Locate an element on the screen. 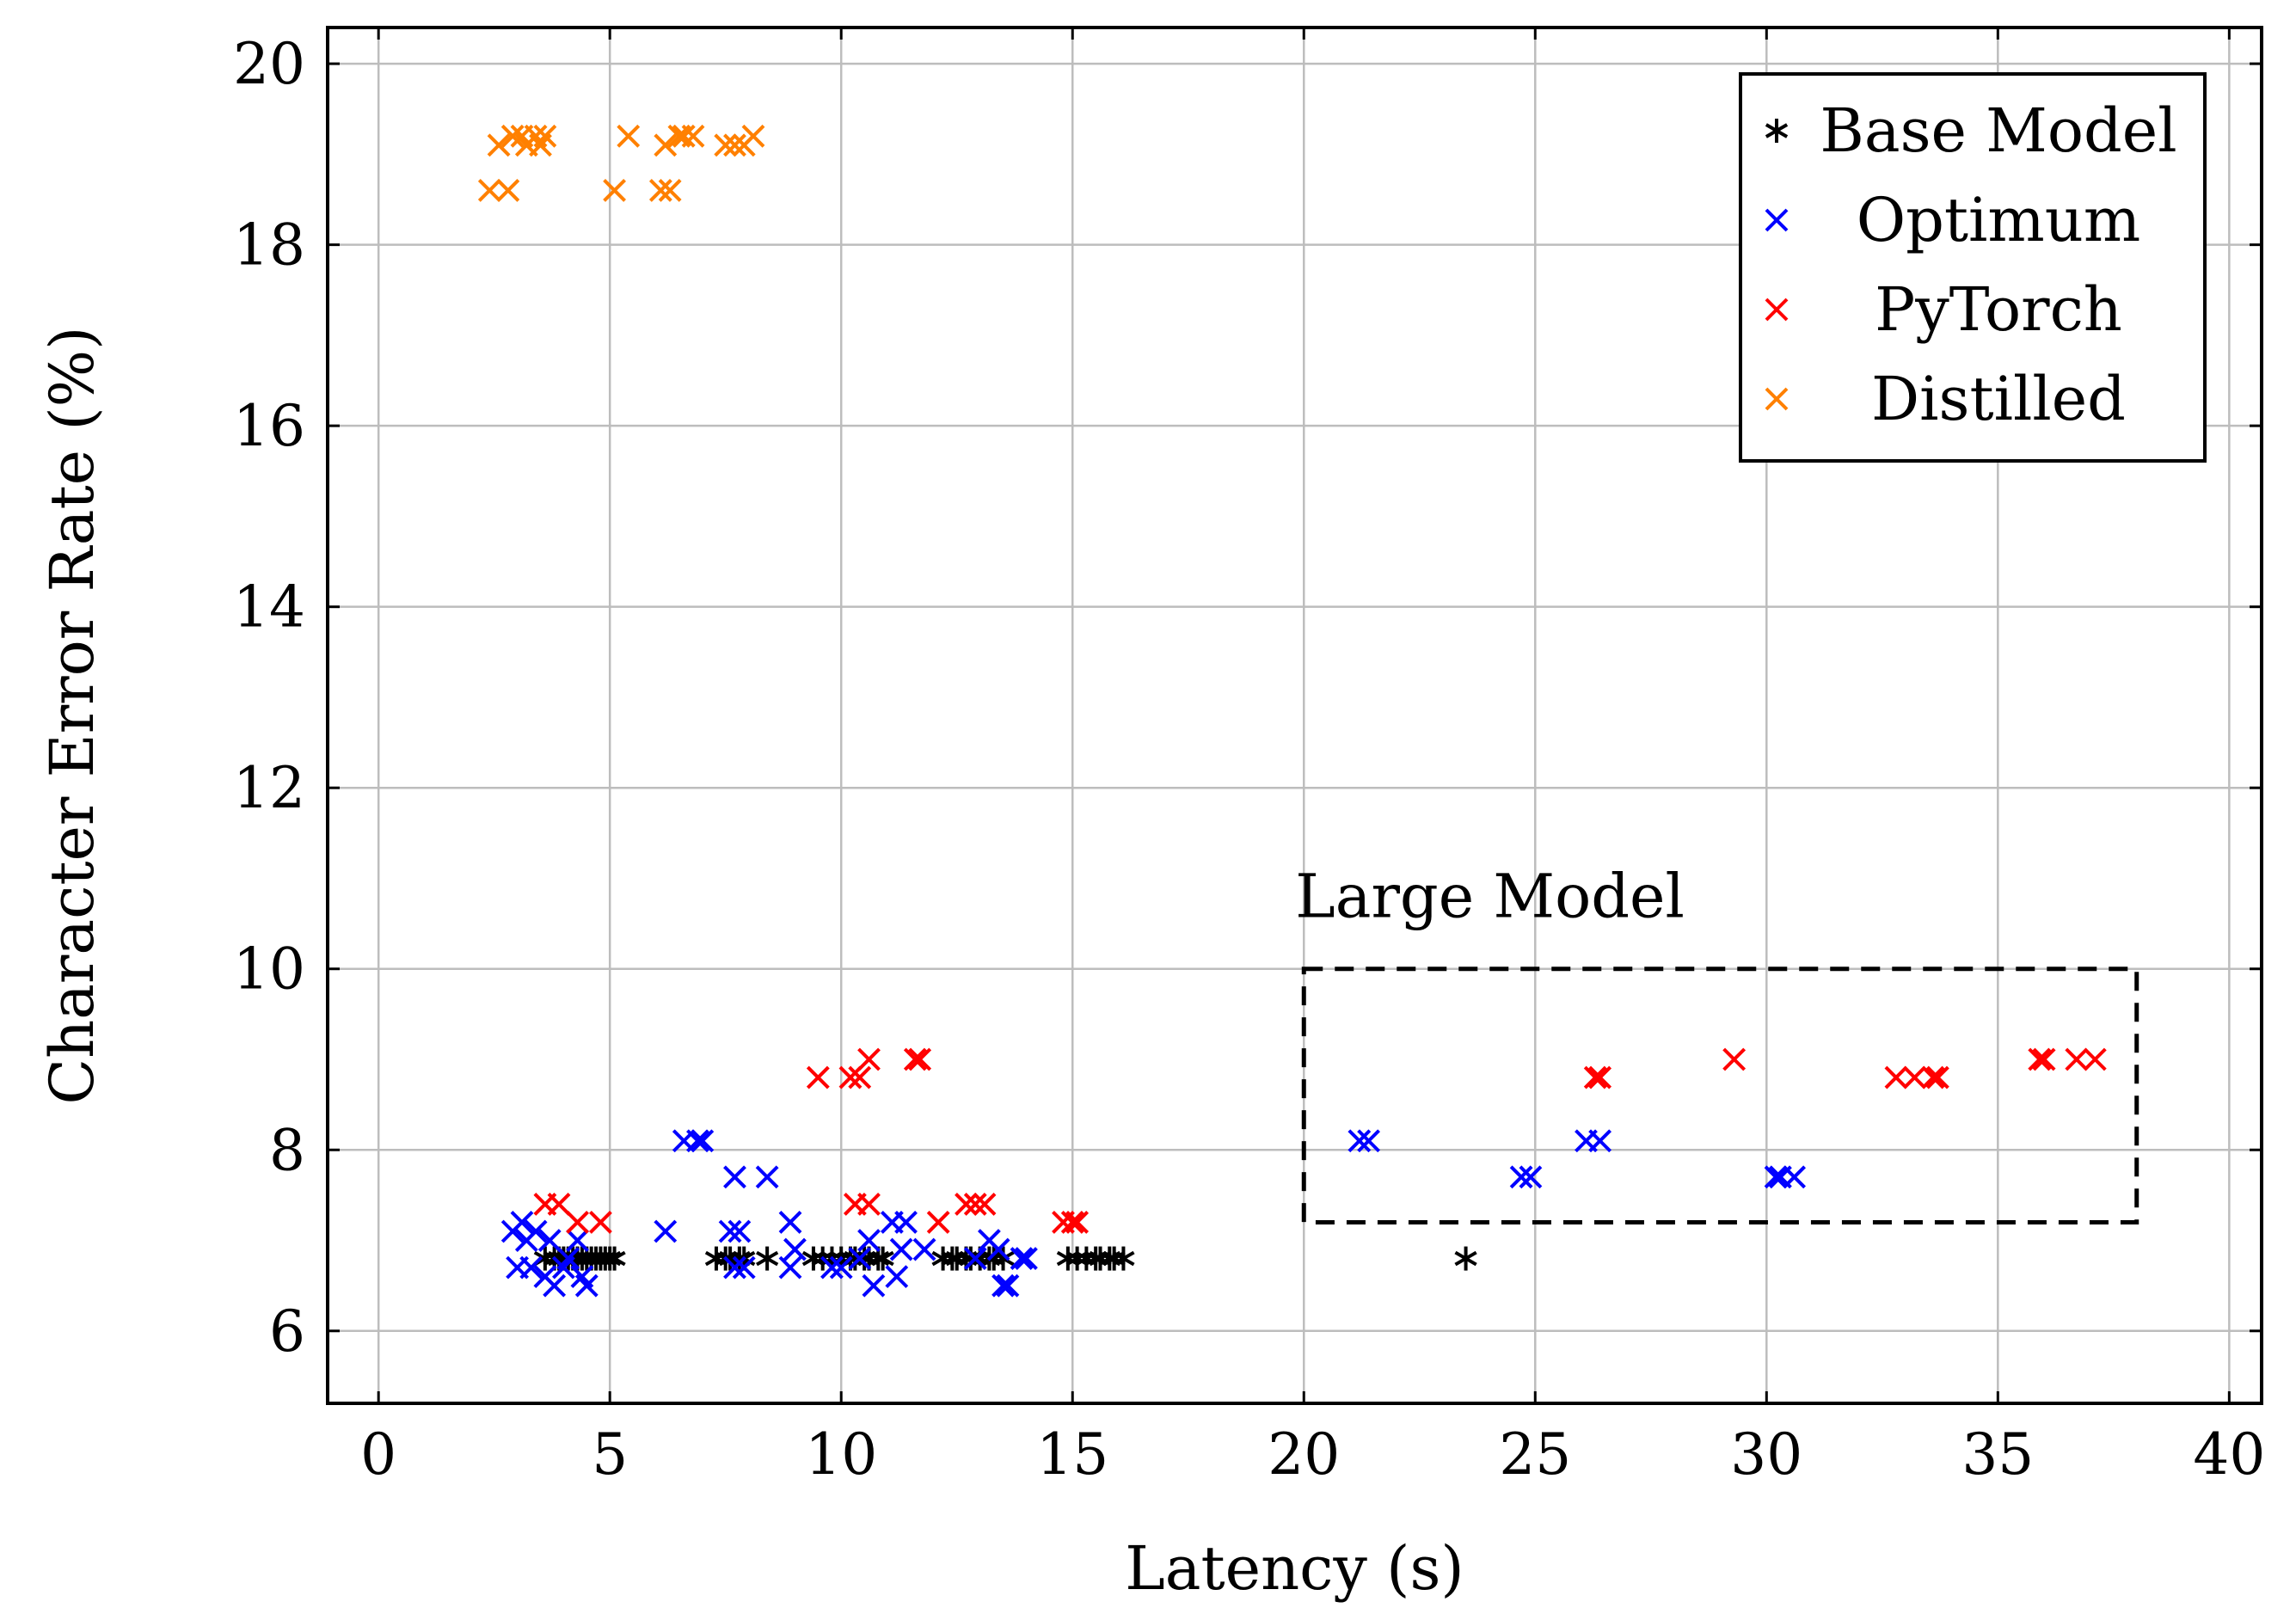  large-model-annotation: Large Model is located at coordinates (1717, 1043).